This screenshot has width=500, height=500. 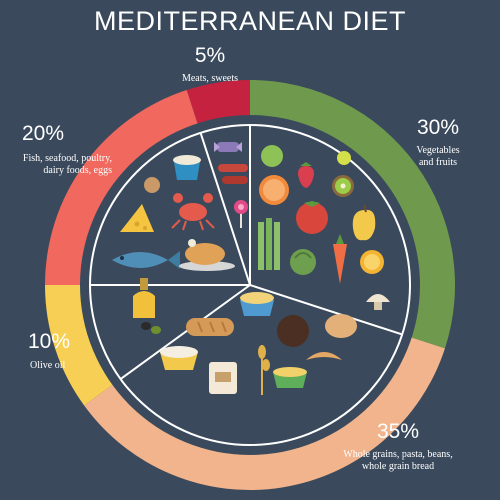 I want to click on wheat-icon, so click(x=264, y=370).